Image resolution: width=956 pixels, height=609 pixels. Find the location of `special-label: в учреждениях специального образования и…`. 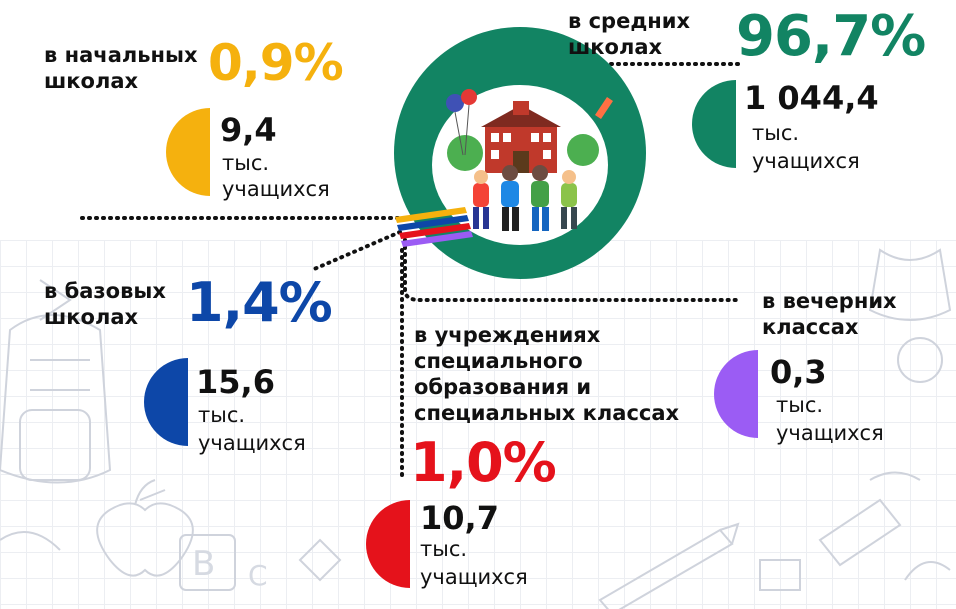

special-label: в учреждениях специального образования и… is located at coordinates (546, 374).